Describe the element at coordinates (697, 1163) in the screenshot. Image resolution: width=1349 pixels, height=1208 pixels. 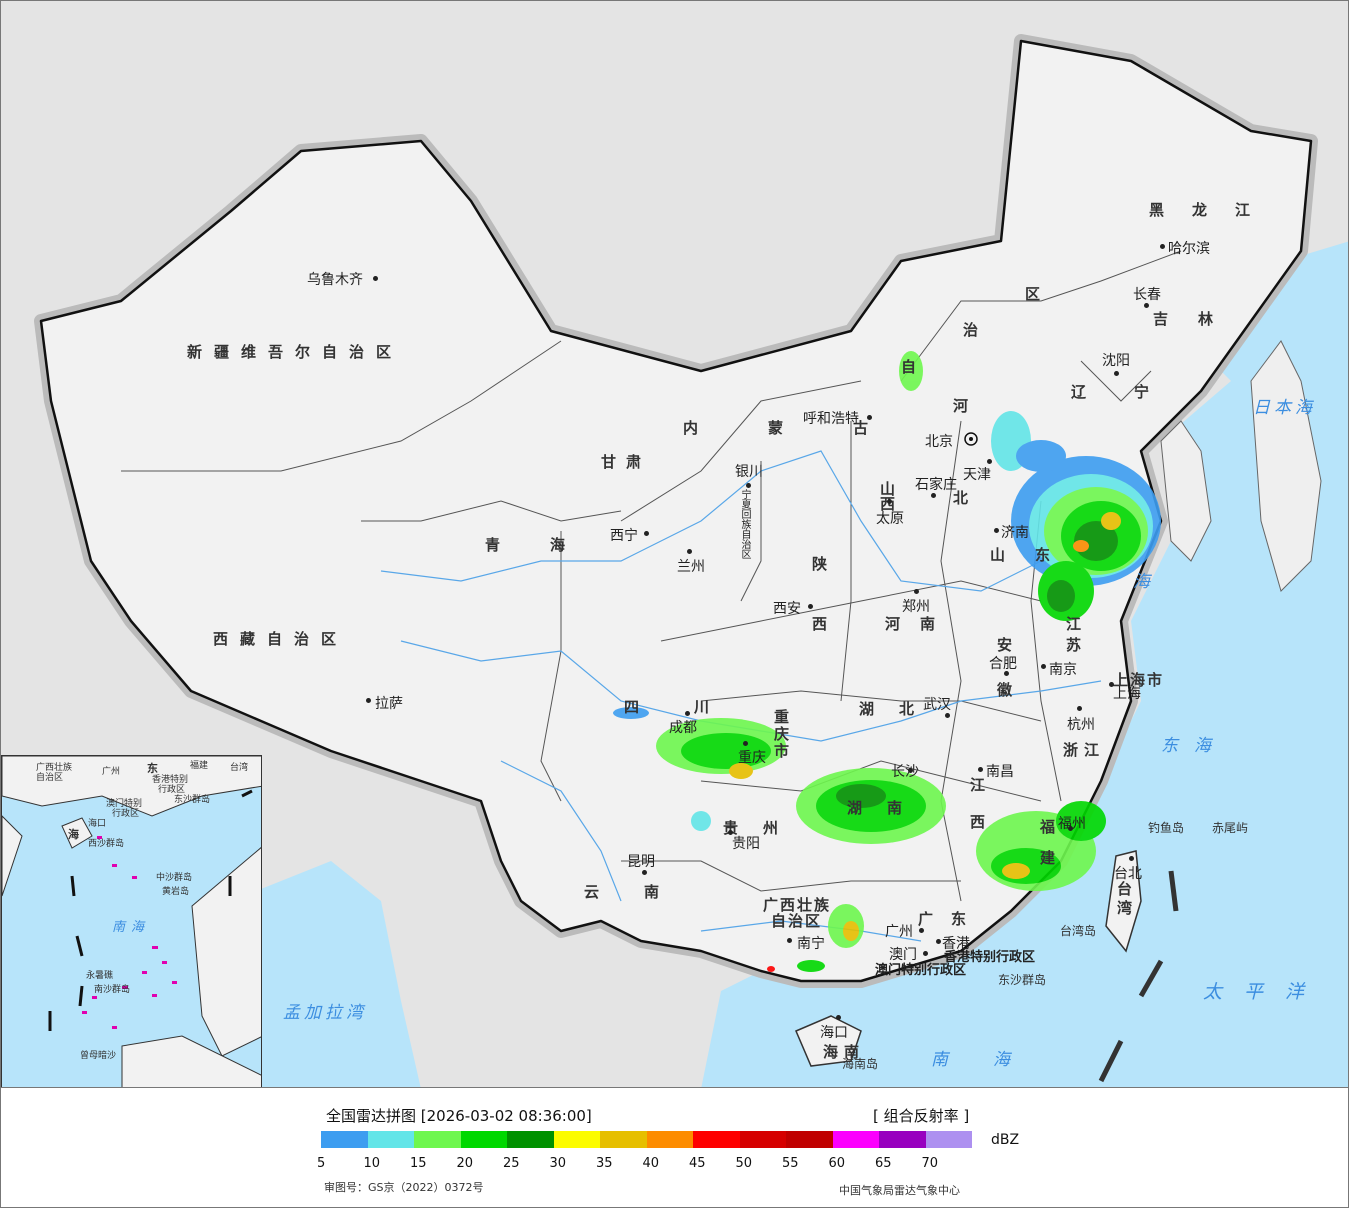
I see `legend-tick-label: 45` at that location.